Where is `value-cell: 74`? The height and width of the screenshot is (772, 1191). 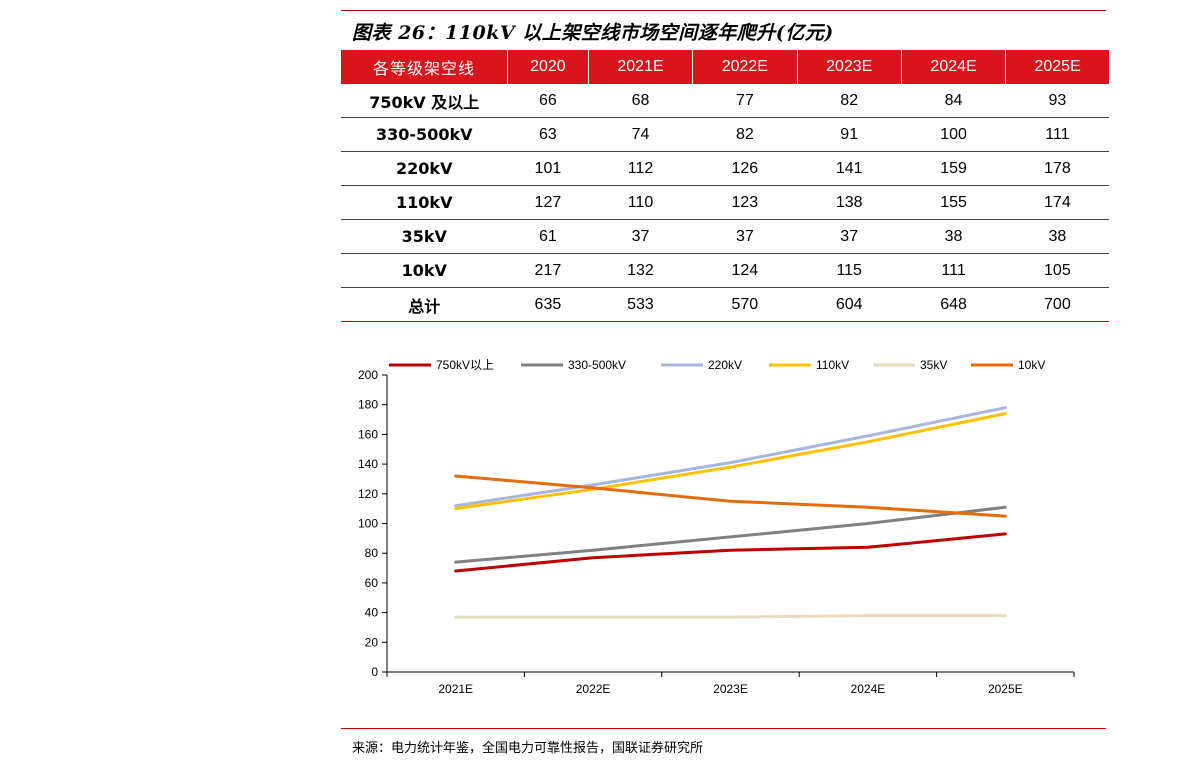
value-cell: 74 is located at coordinates (640, 134).